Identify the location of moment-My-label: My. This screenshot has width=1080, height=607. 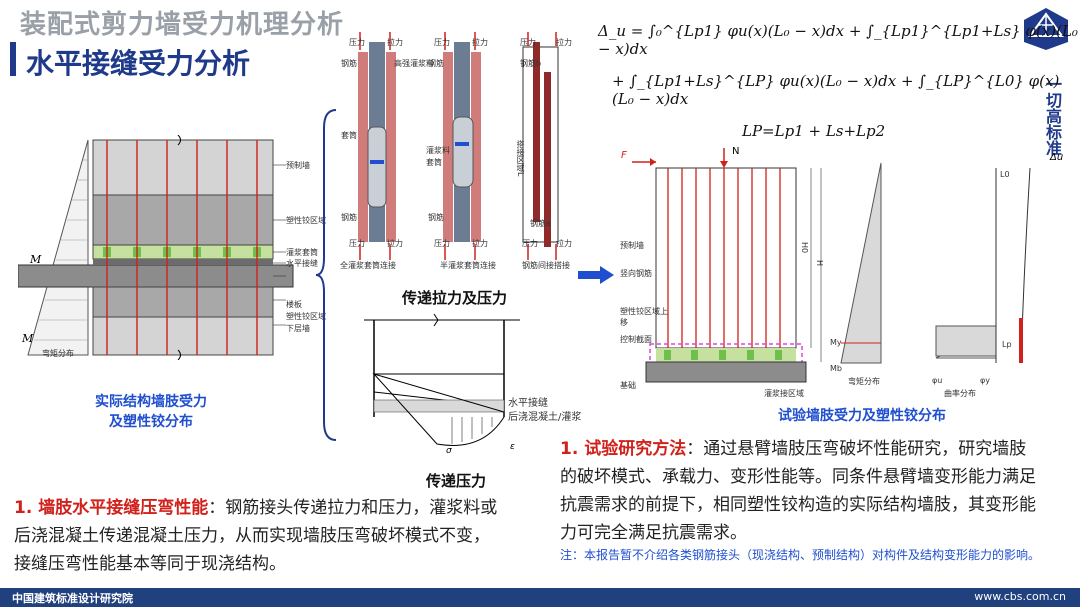
(836, 342).